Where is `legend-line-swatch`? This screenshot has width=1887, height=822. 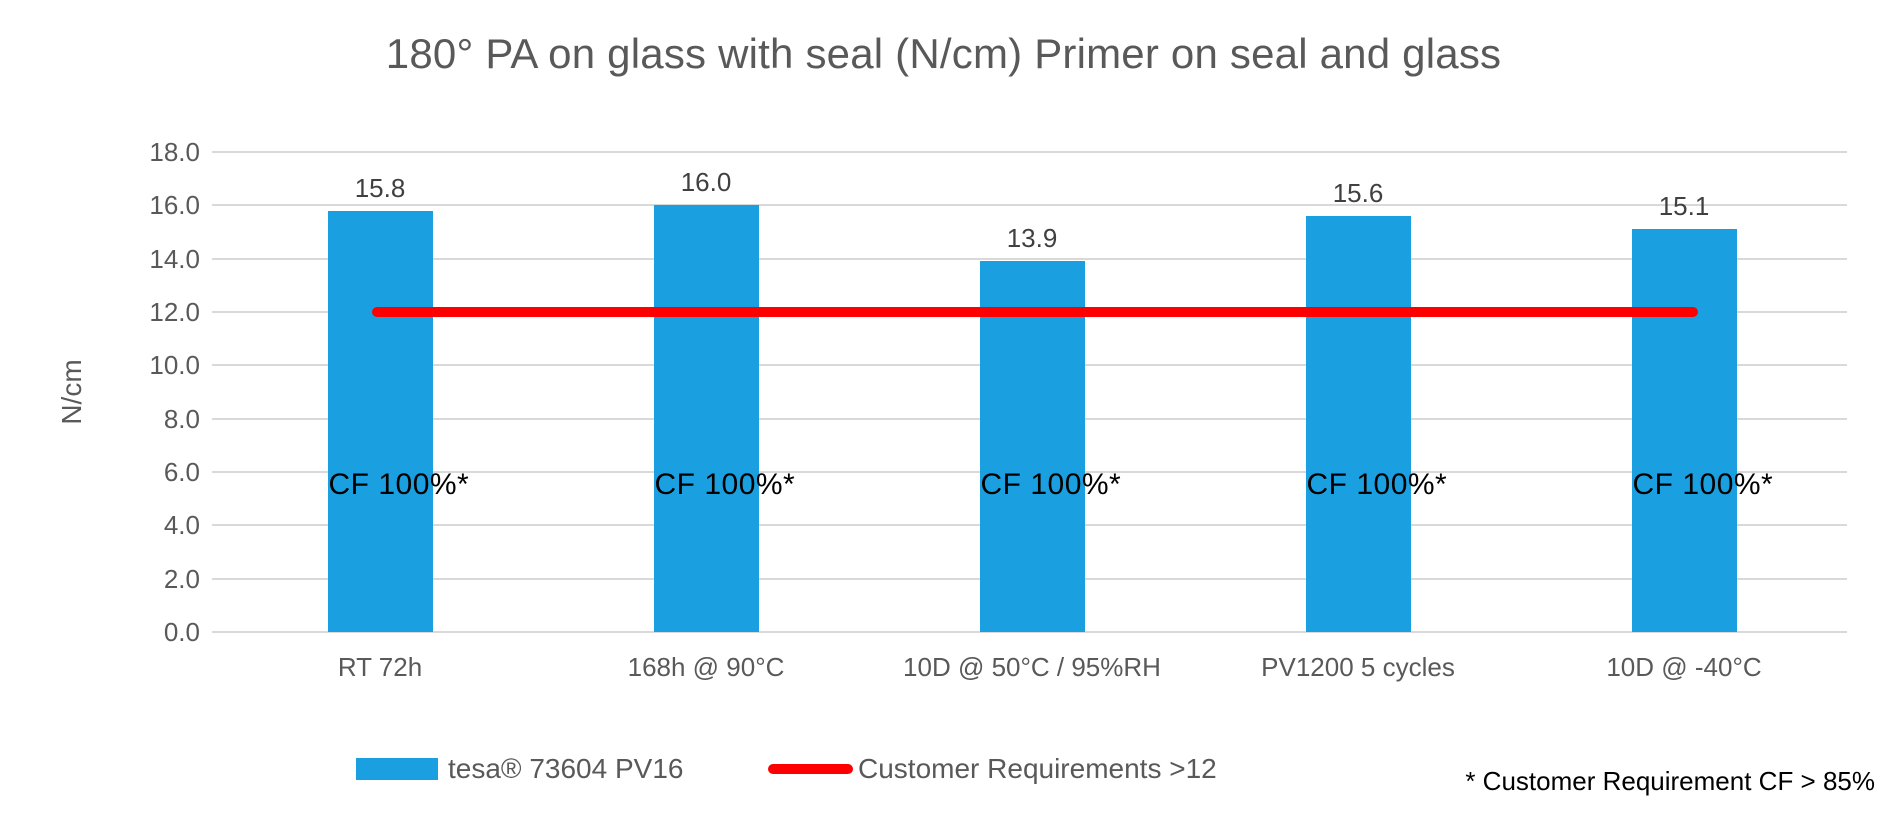 legend-line-swatch is located at coordinates (810, 769).